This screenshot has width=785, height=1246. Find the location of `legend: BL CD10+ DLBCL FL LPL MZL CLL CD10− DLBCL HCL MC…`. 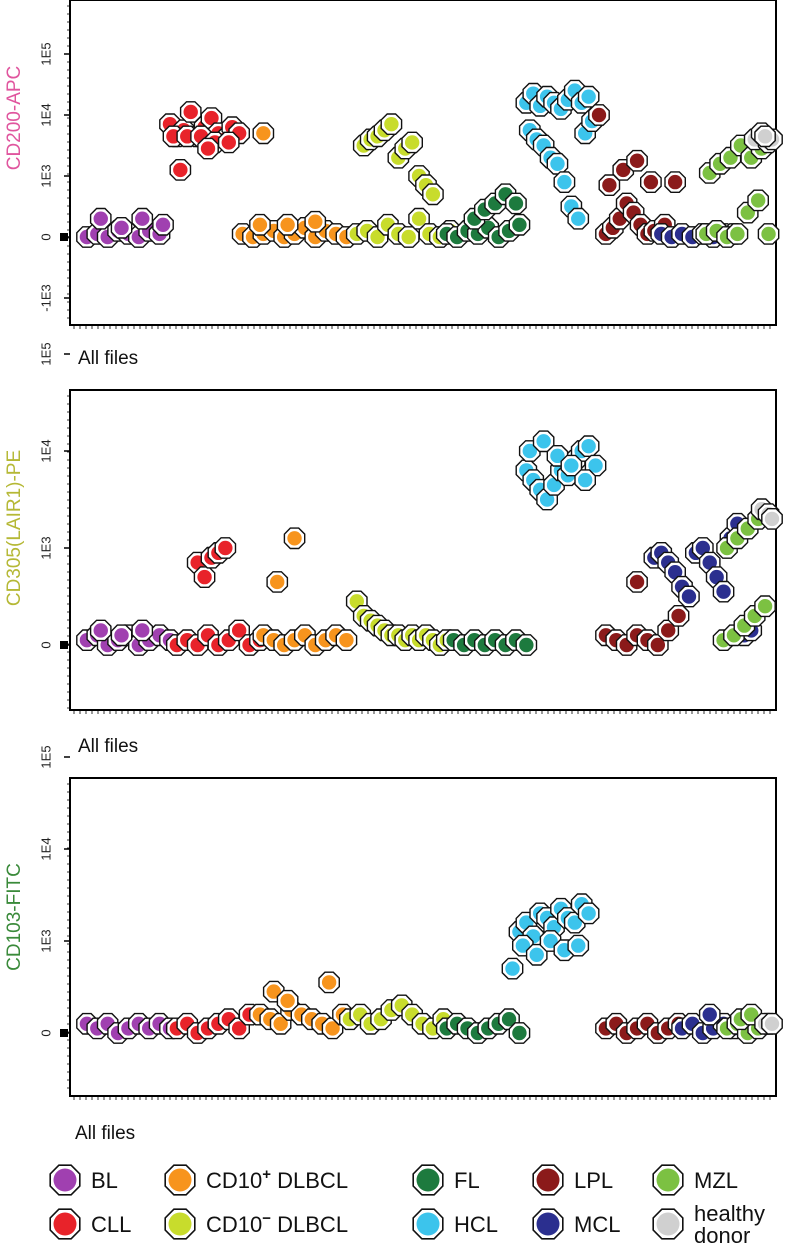

legend: BL CD10+ DLBCL FL LPL MZL CLL CD10− DLBCL HCL MC… is located at coordinates (407, 1205).